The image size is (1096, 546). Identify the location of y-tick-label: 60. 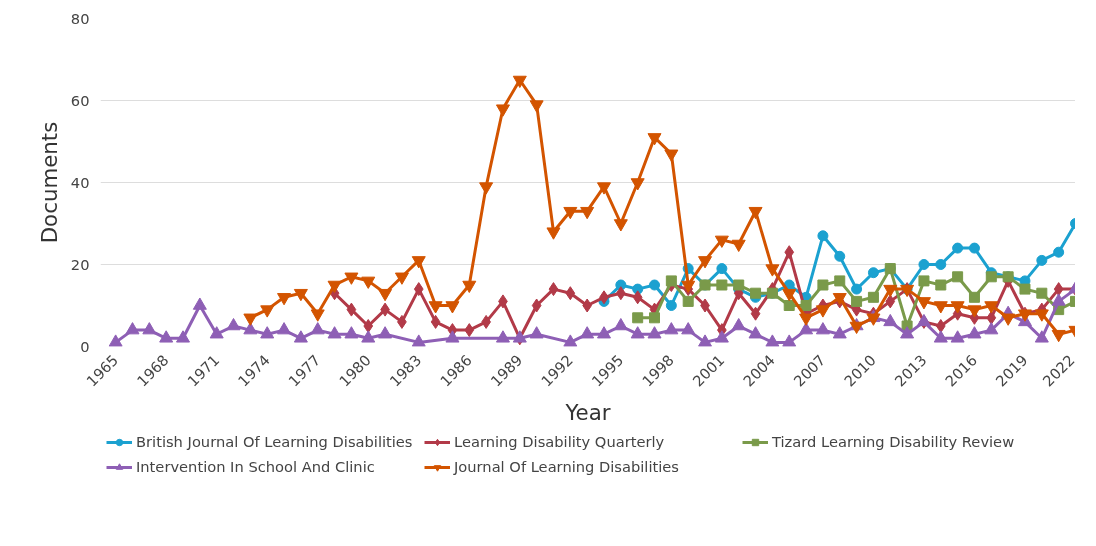
(80, 100).